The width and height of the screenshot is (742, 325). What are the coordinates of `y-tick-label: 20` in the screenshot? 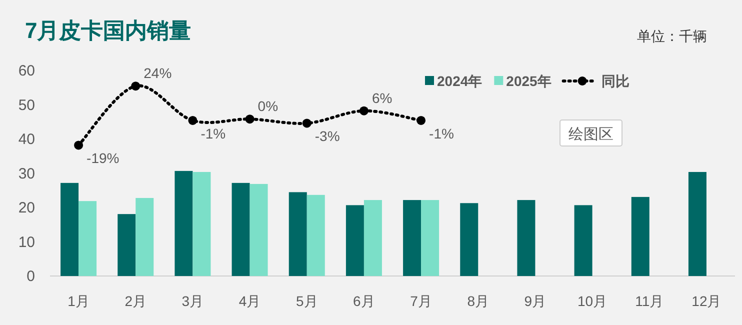 It's located at (26, 208).